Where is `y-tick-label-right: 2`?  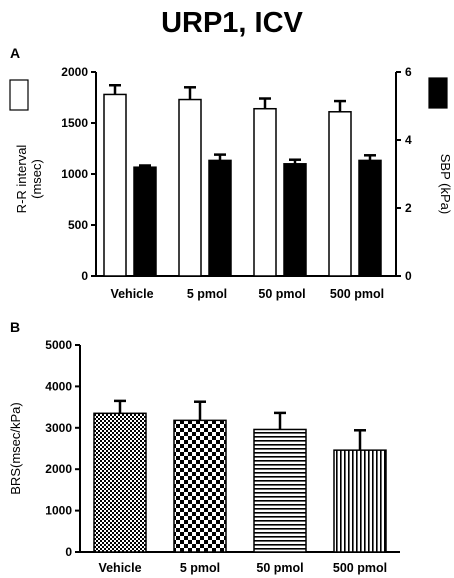 y-tick-label-right: 2 is located at coordinates (408, 208).